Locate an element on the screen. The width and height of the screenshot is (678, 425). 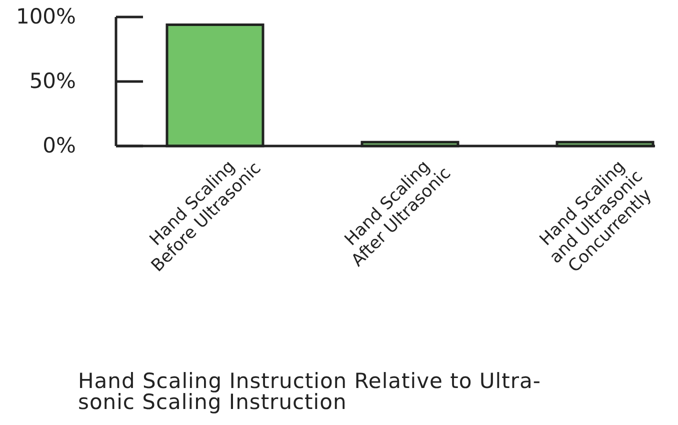
y-tick-label: 0% is located at coordinates (59, 146).